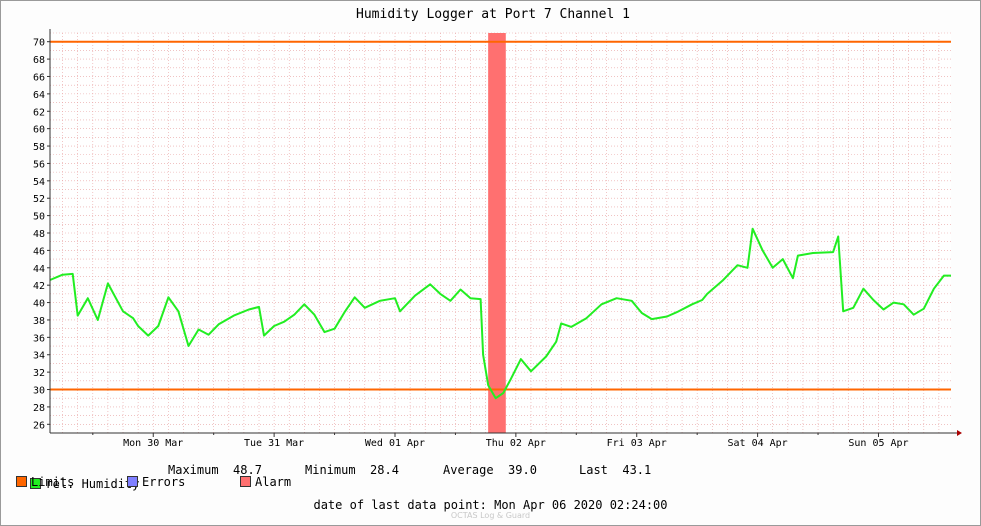 The image size is (981, 526). Describe the element at coordinates (39, 60) in the screenshot. I see `y-tick-label: 68` at that location.